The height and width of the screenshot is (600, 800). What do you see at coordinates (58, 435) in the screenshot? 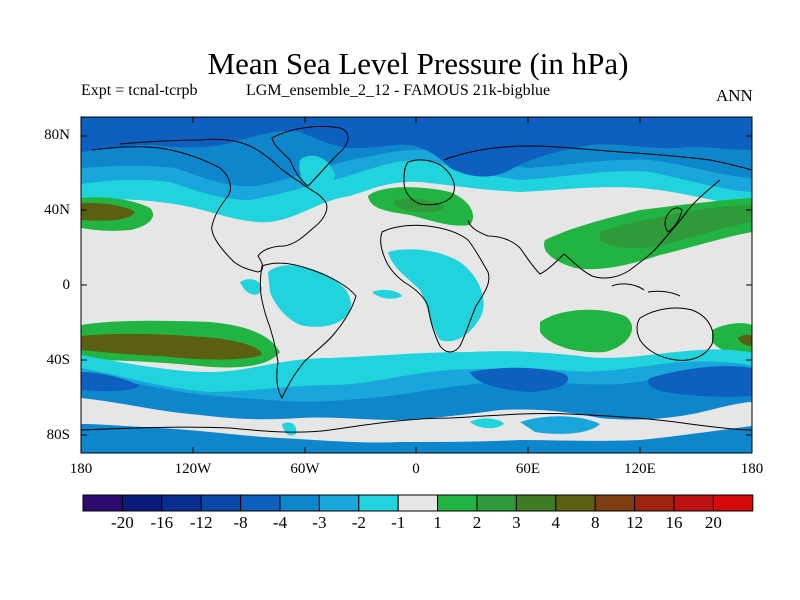
I see `lat-label-80s: 80S` at bounding box center [58, 435].